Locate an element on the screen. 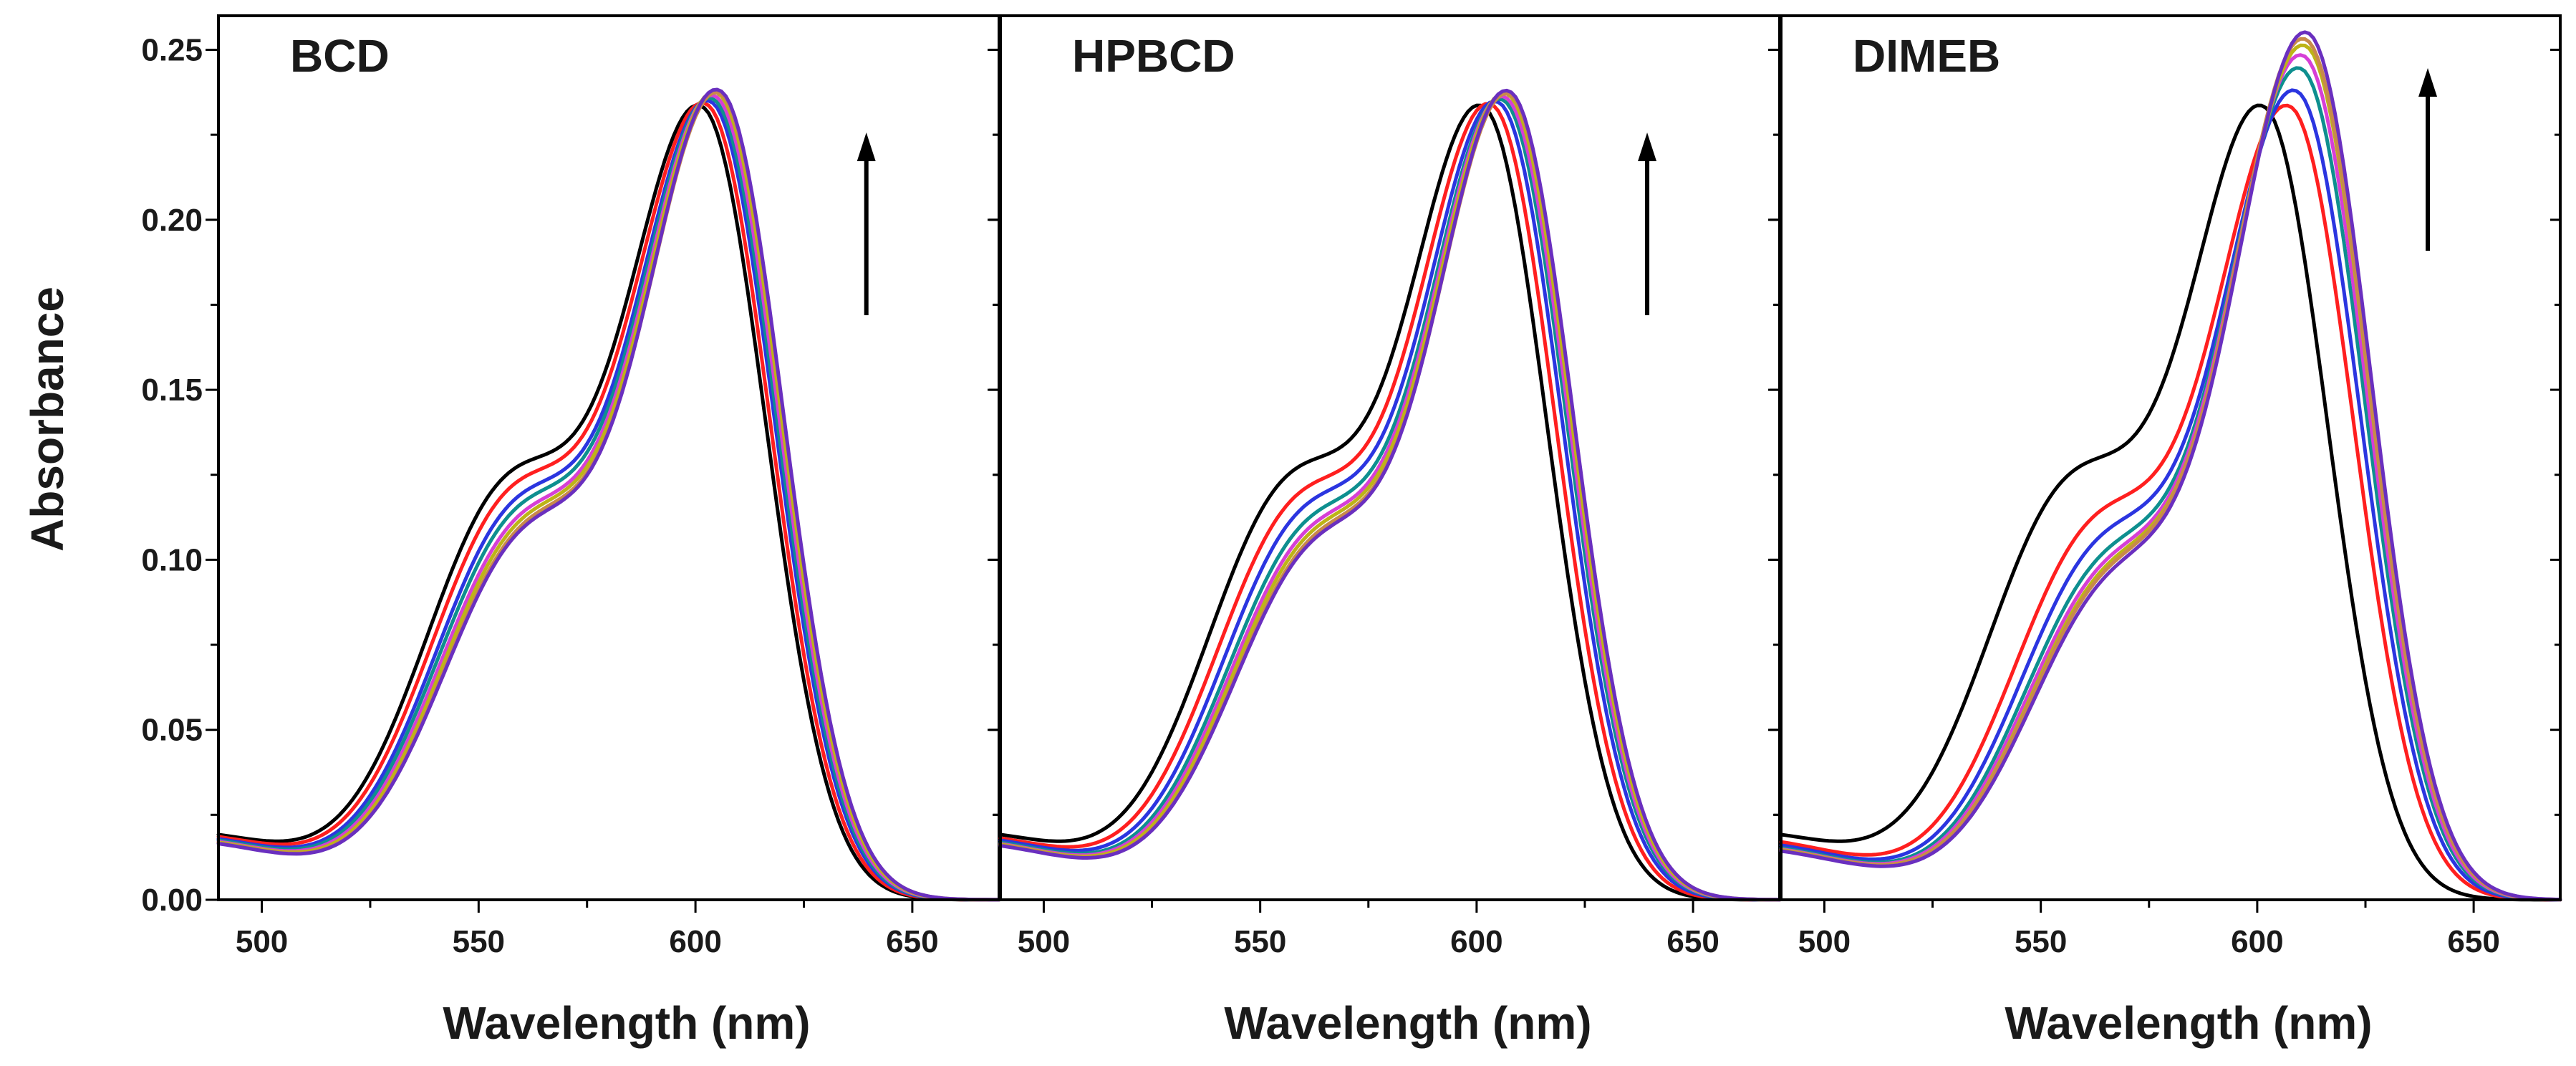  panel-title: BCD is located at coordinates (340, 56).